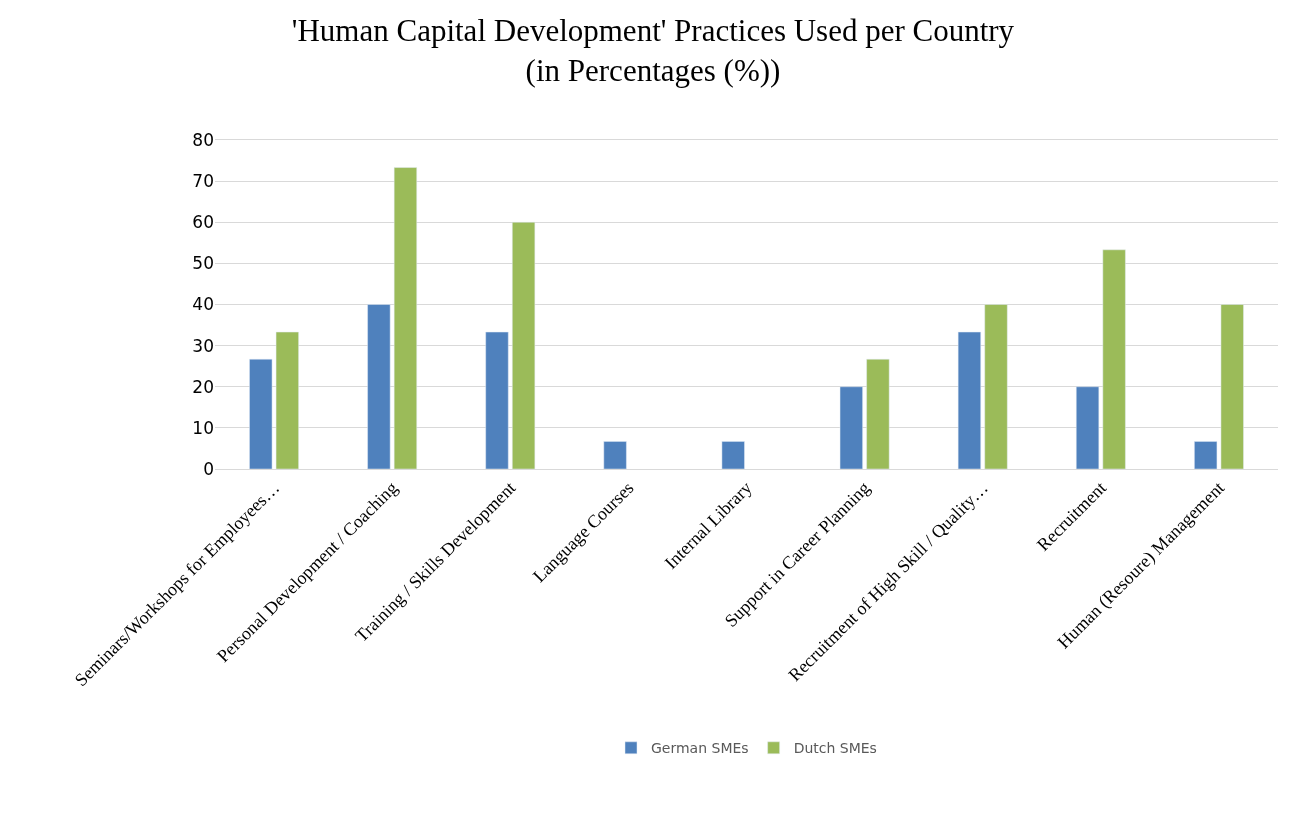 Image resolution: width=1306 pixels, height=814 pixels. What do you see at coordinates (203, 181) in the screenshot?
I see `y-tick-label: 70` at bounding box center [203, 181].